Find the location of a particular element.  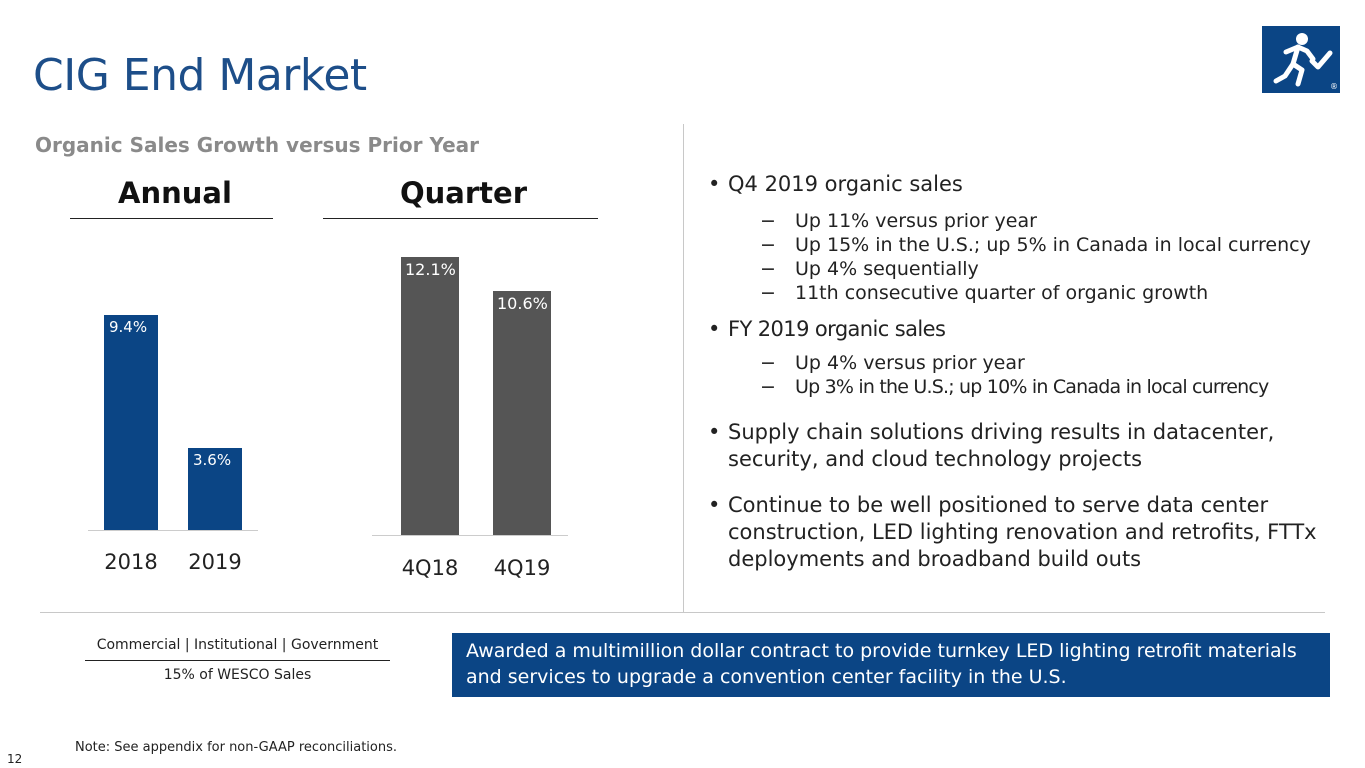

annual-tick-2018: 2018 is located at coordinates (131, 562).